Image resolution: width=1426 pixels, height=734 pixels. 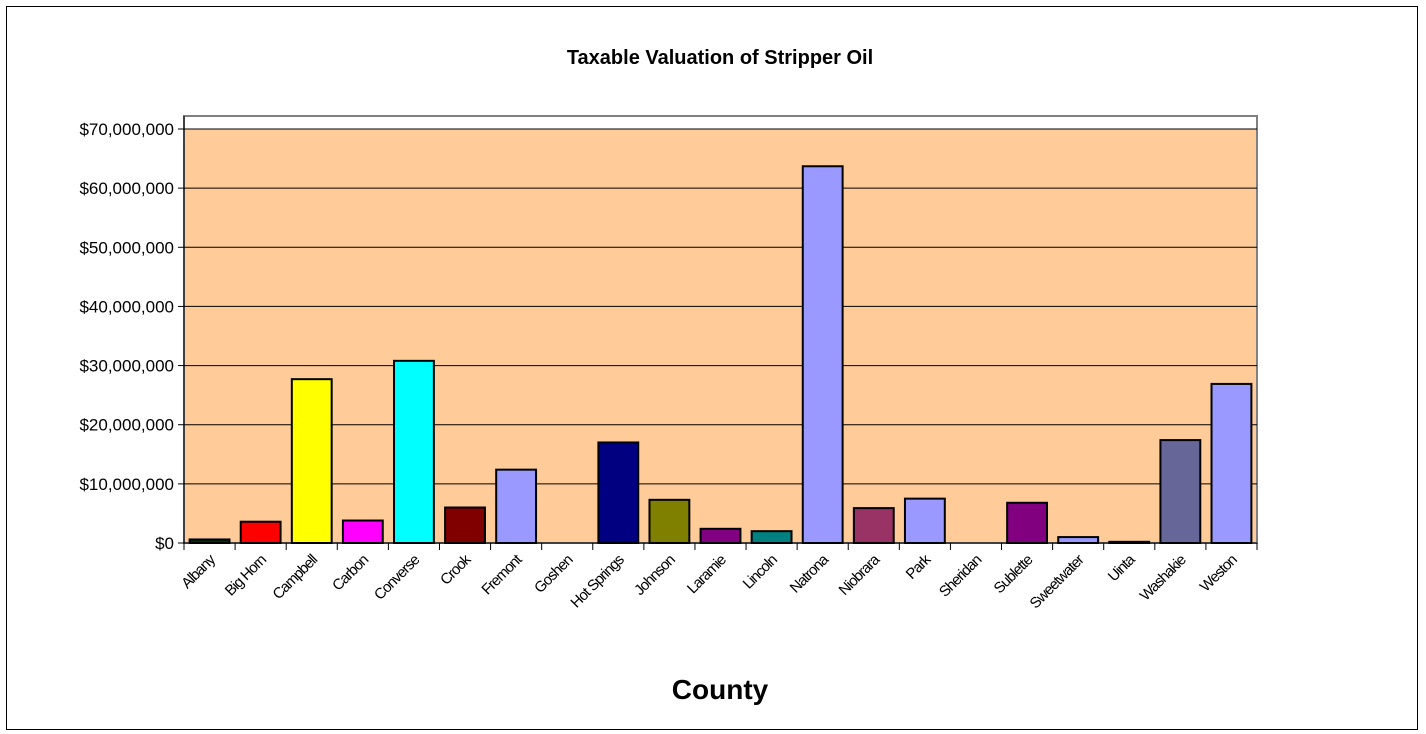 What do you see at coordinates (1180, 491) in the screenshot?
I see `bar-washakie` at bounding box center [1180, 491].